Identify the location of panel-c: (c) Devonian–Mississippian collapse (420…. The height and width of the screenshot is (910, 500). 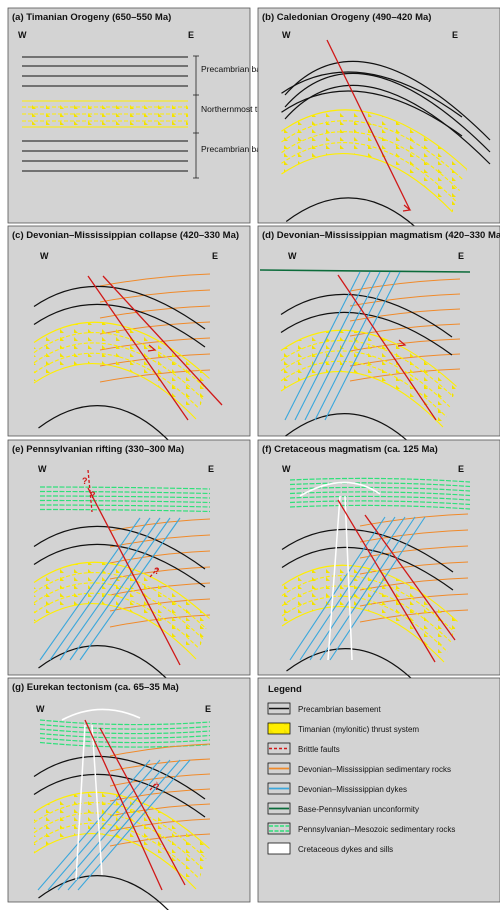
(129, 338).